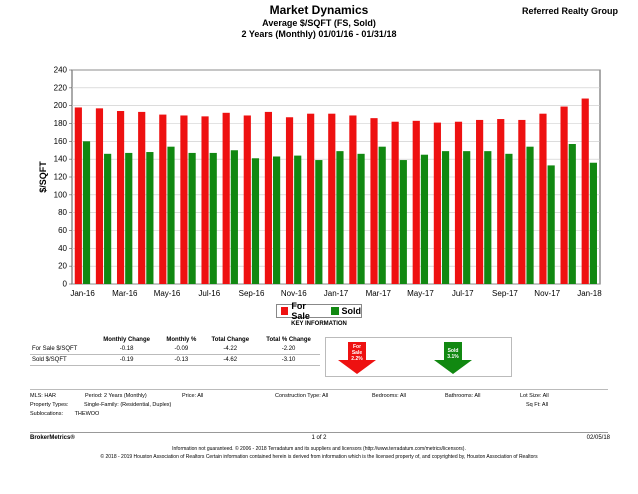 The width and height of the screenshot is (638, 494). What do you see at coordinates (61, 141) in the screenshot?
I see `y-tick-label: 160` at bounding box center [61, 141].